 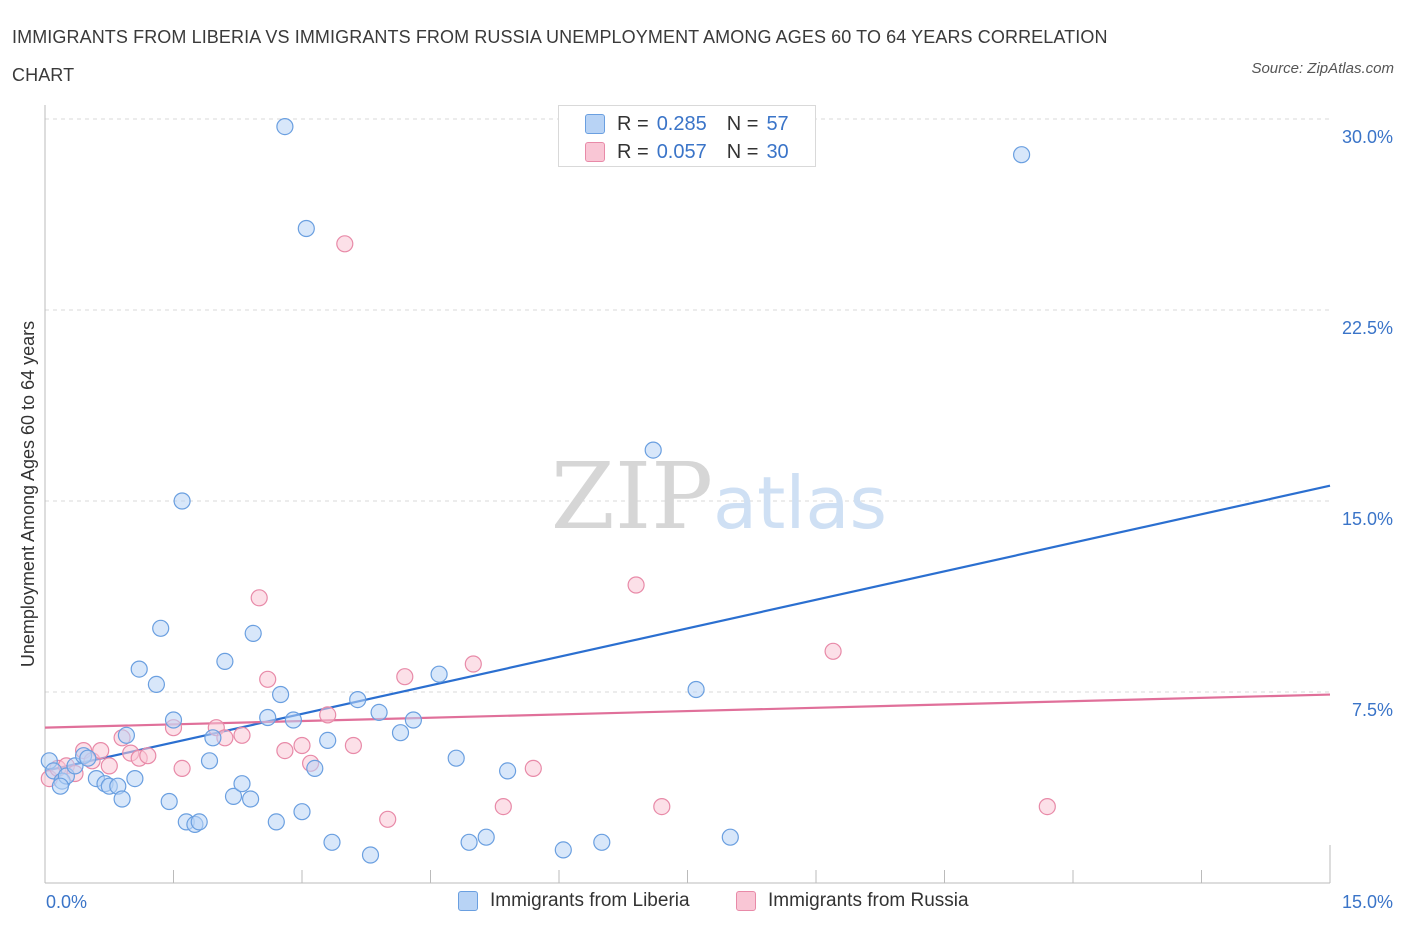 I want to click on legend-item-russia: Immigrants from Russia, so click(x=852, y=901).